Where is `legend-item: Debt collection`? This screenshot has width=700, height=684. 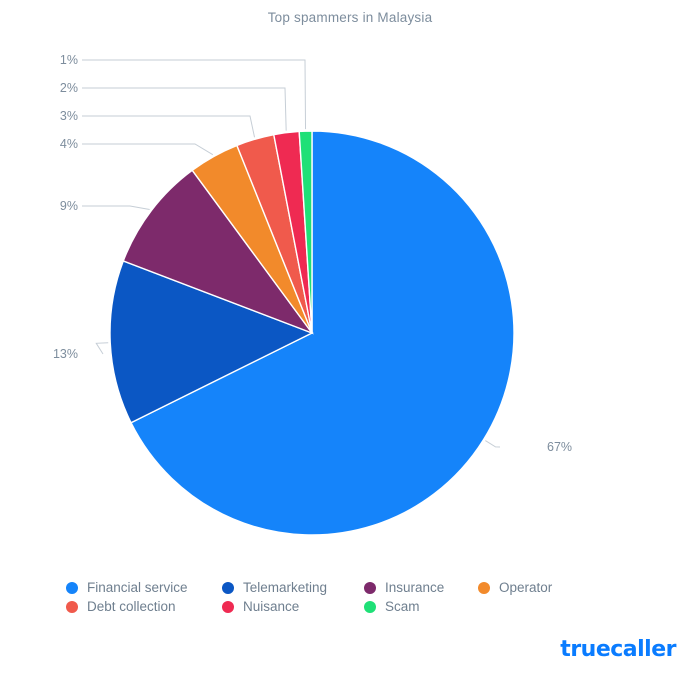 legend-item: Debt collection is located at coordinates (121, 606).